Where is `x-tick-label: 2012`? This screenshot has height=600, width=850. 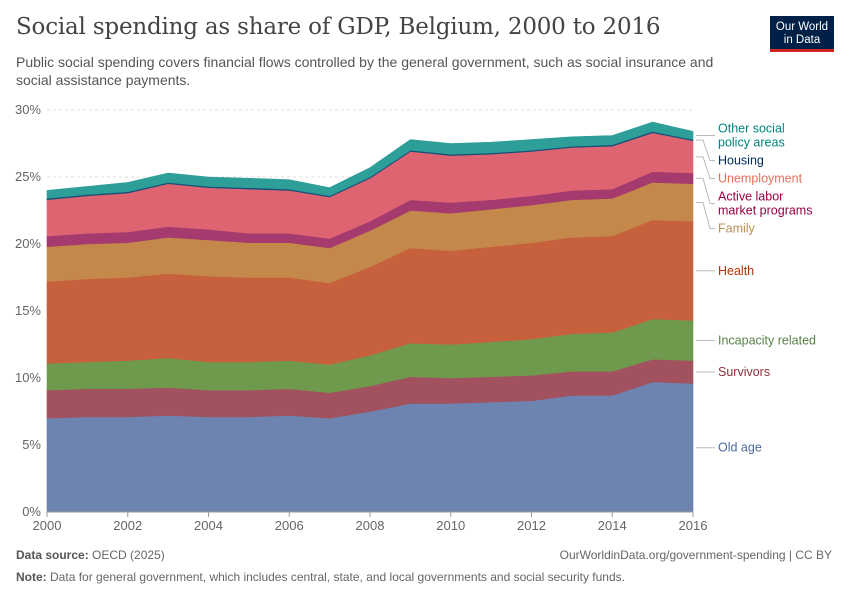
x-tick-label: 2012 is located at coordinates (531, 525).